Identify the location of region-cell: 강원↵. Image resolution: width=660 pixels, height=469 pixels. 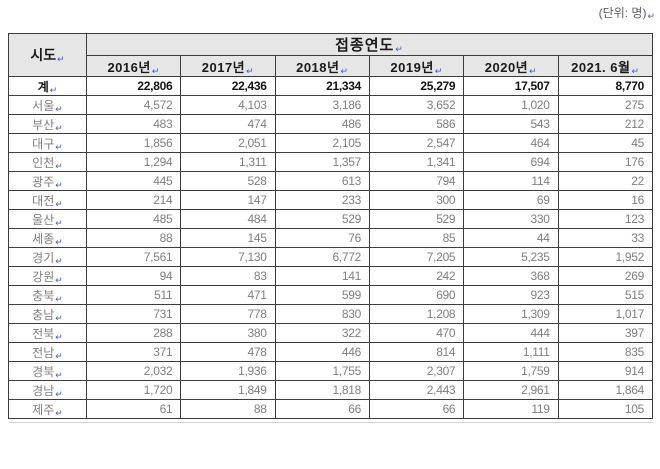
(47, 276).